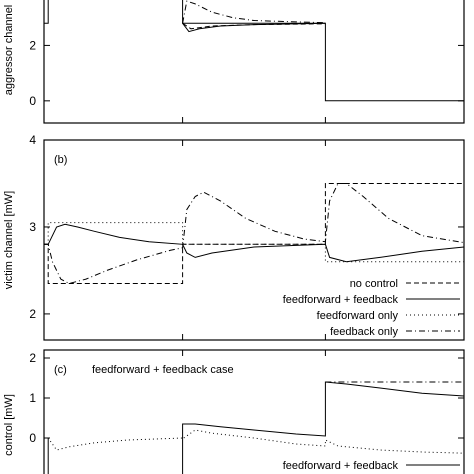 Image resolution: width=474 pixels, height=474 pixels. I want to click on legend-entry: feedforward only, so click(388, 316).